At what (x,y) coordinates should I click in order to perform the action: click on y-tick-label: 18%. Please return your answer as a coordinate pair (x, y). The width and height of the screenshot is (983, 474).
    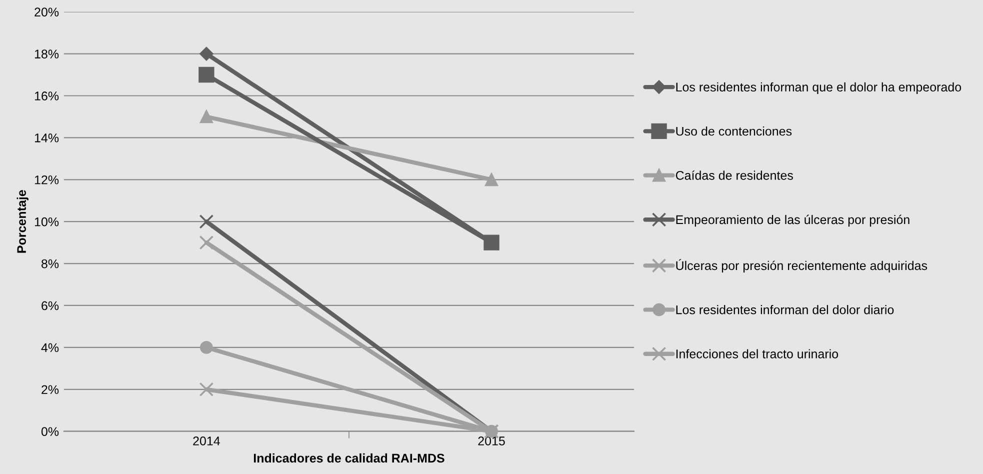
    Looking at the image, I should click on (46, 54).